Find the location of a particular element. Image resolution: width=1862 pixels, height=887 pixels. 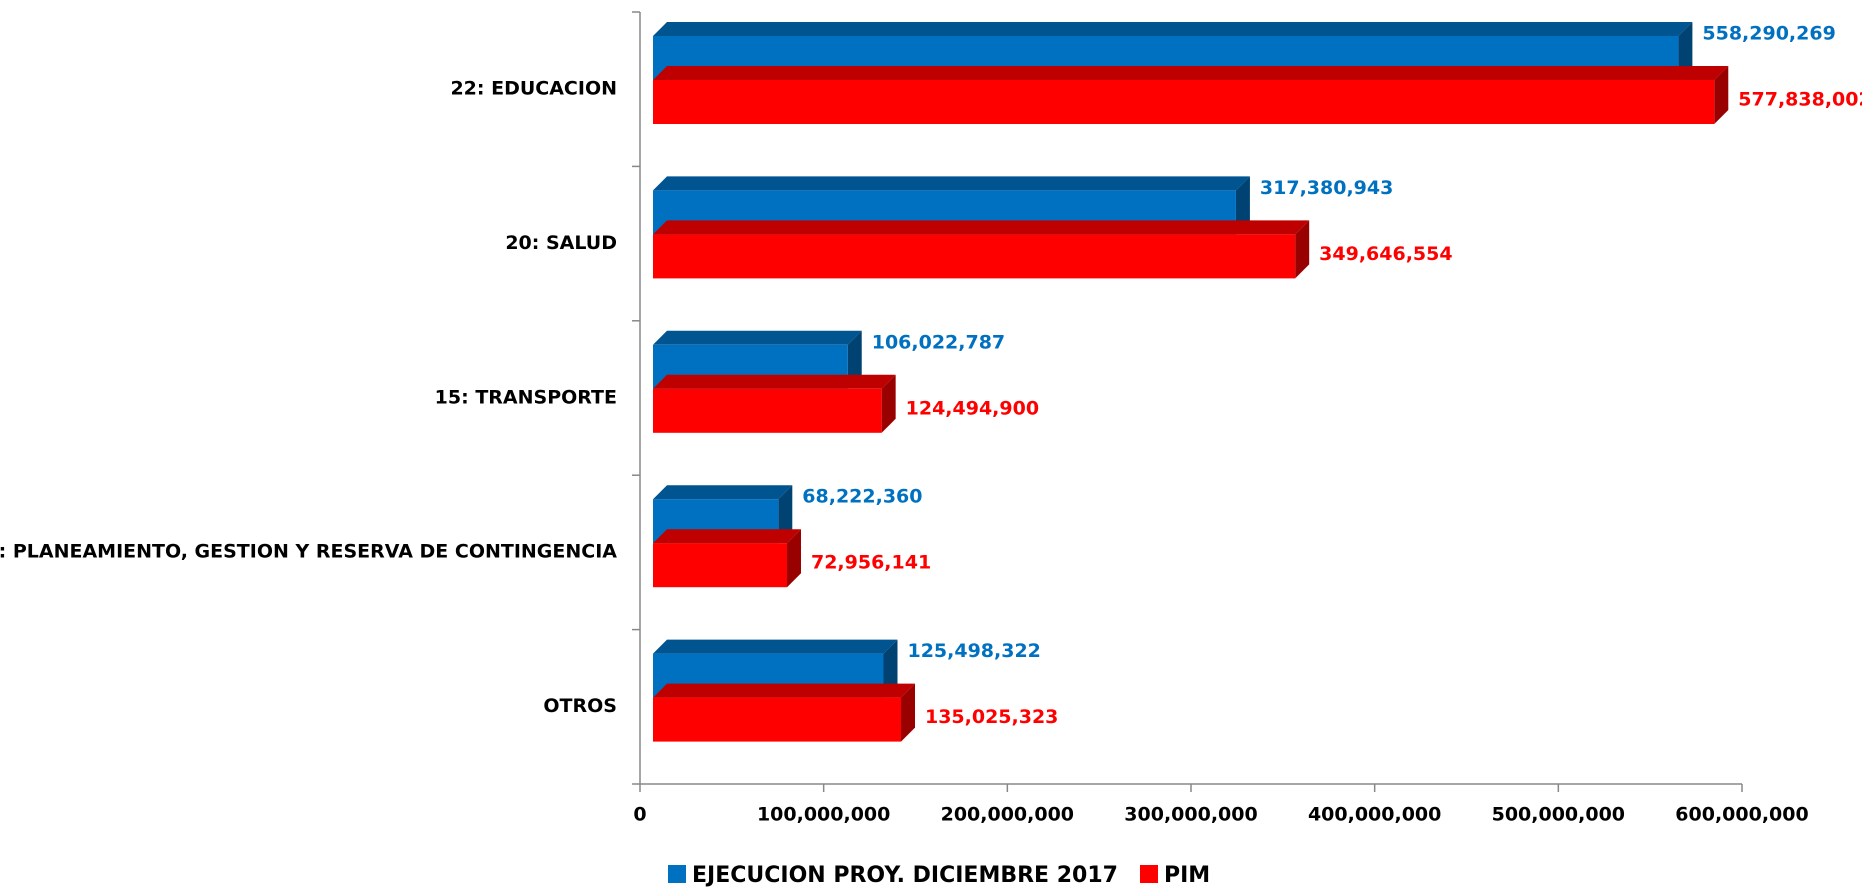

value-label: 317,380,943 is located at coordinates (1326, 188).